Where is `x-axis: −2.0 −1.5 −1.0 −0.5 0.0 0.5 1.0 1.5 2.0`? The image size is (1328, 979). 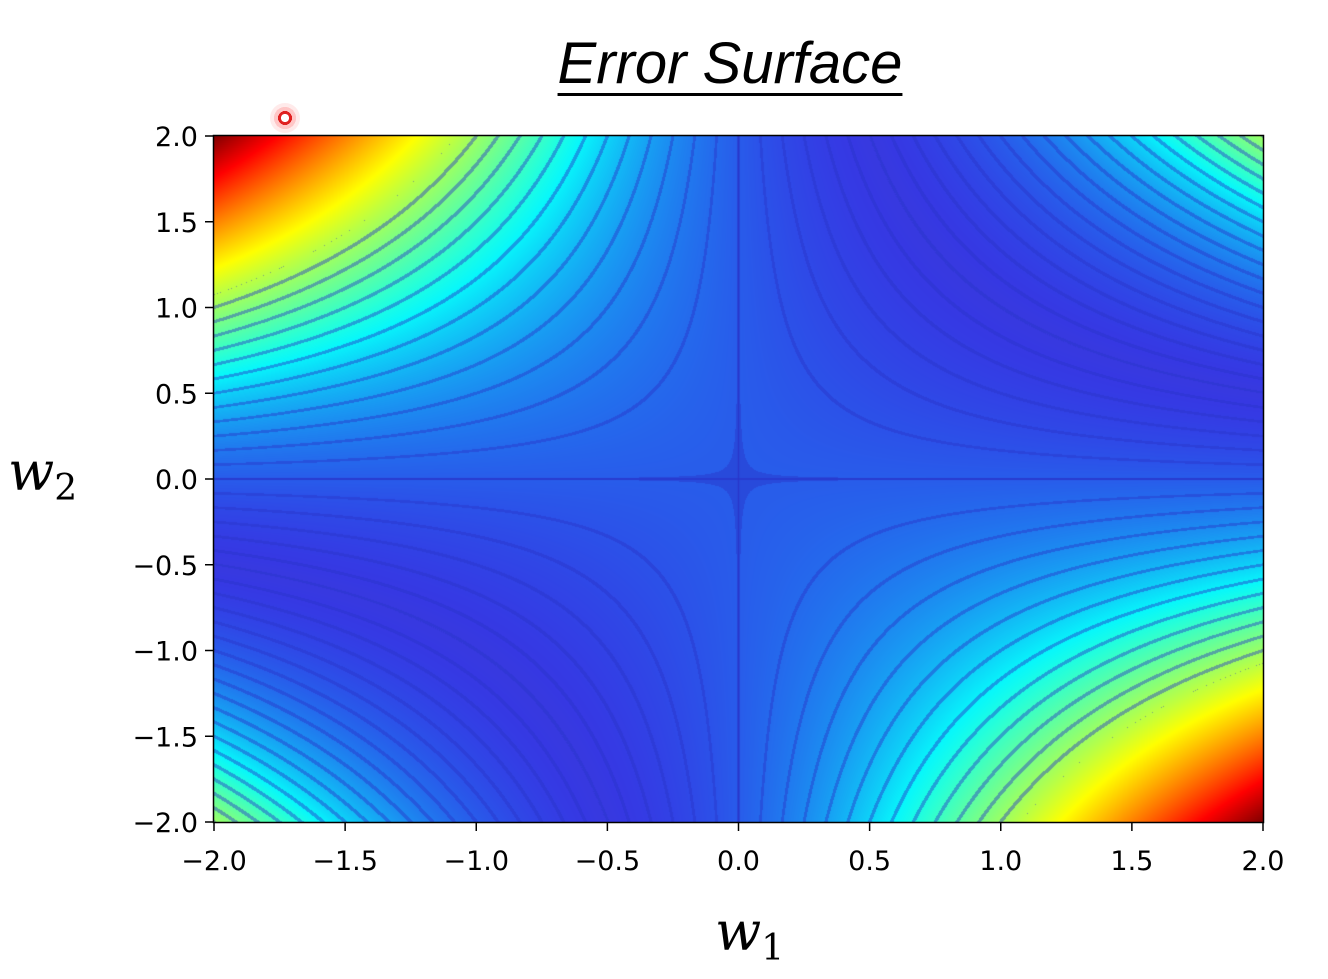 x-axis: −2.0 −1.5 −1.0 −0.5 0.0 0.5 1.0 1.5 2.0 is located at coordinates (732, 849).